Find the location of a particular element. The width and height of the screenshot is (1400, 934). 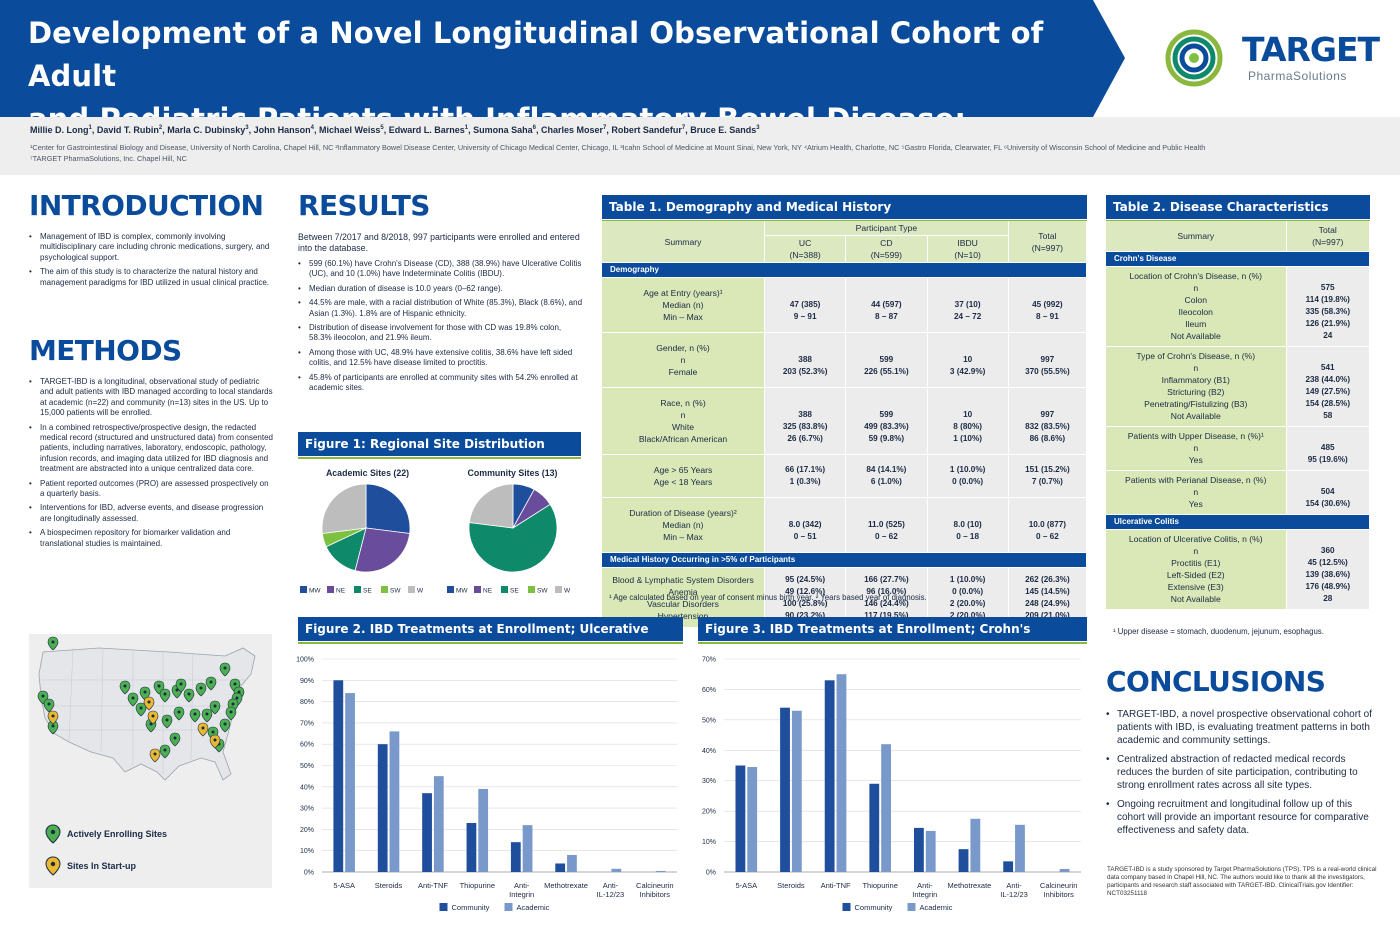

cell-line: 997 is located at coordinates (1047, 359).